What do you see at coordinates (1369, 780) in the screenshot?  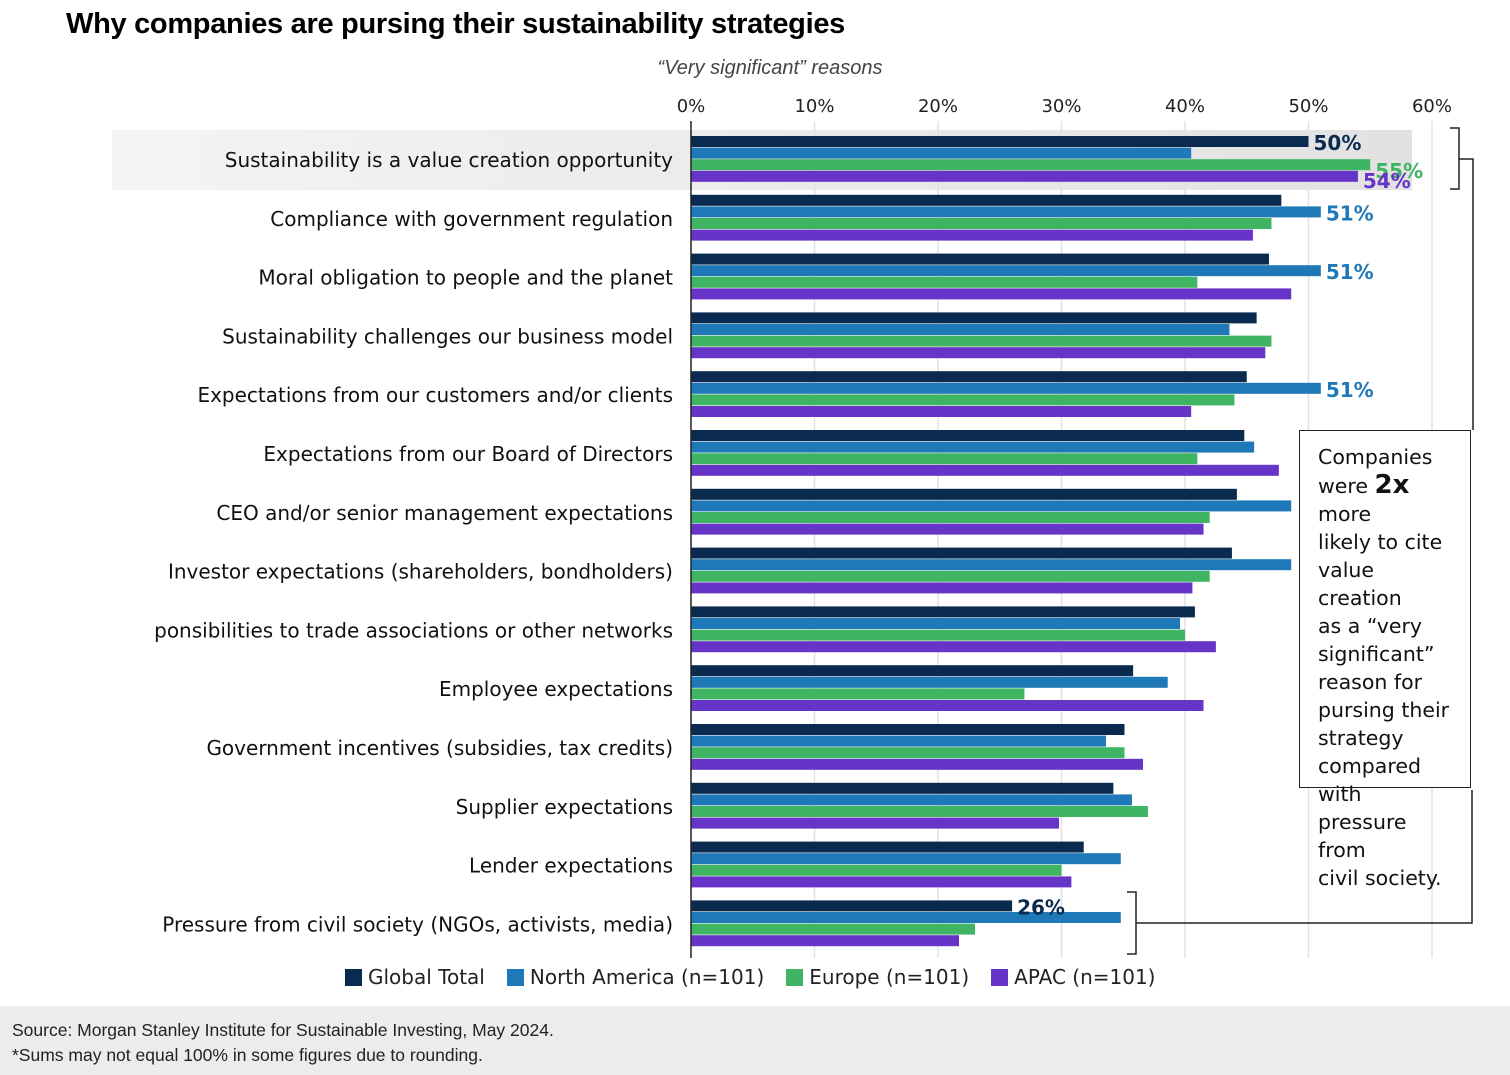 I see `callout-line: compared with` at bounding box center [1369, 780].